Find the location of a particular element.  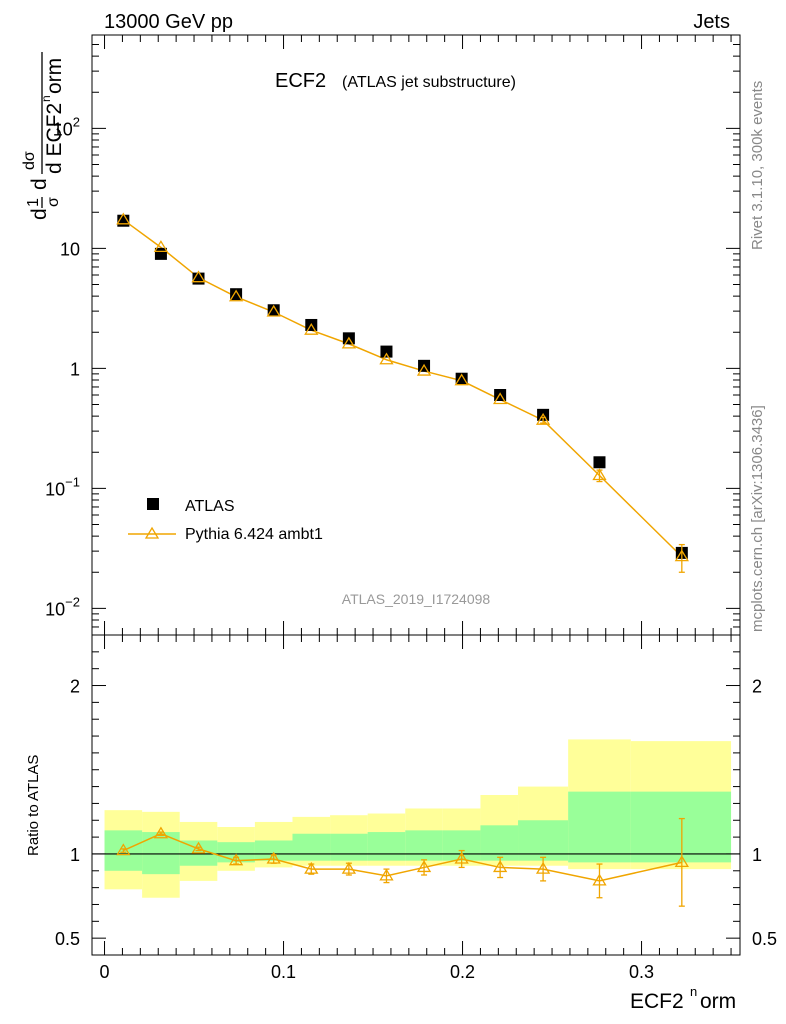

ratio-panel-content is located at coordinates (416, 823).